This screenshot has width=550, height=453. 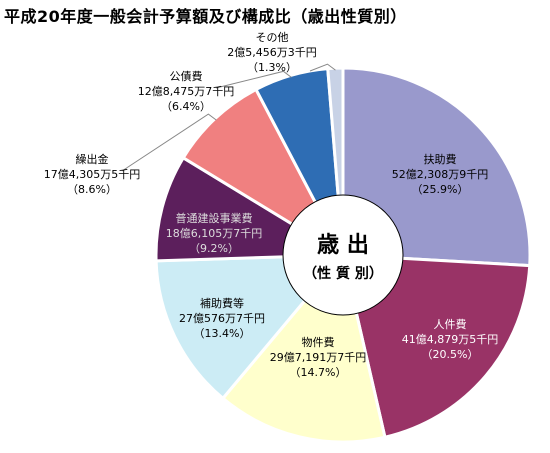 I want to click on chart-title: 平成20年度一般会計予算額及び構成比（歳出性質別）, so click(x=205, y=16).